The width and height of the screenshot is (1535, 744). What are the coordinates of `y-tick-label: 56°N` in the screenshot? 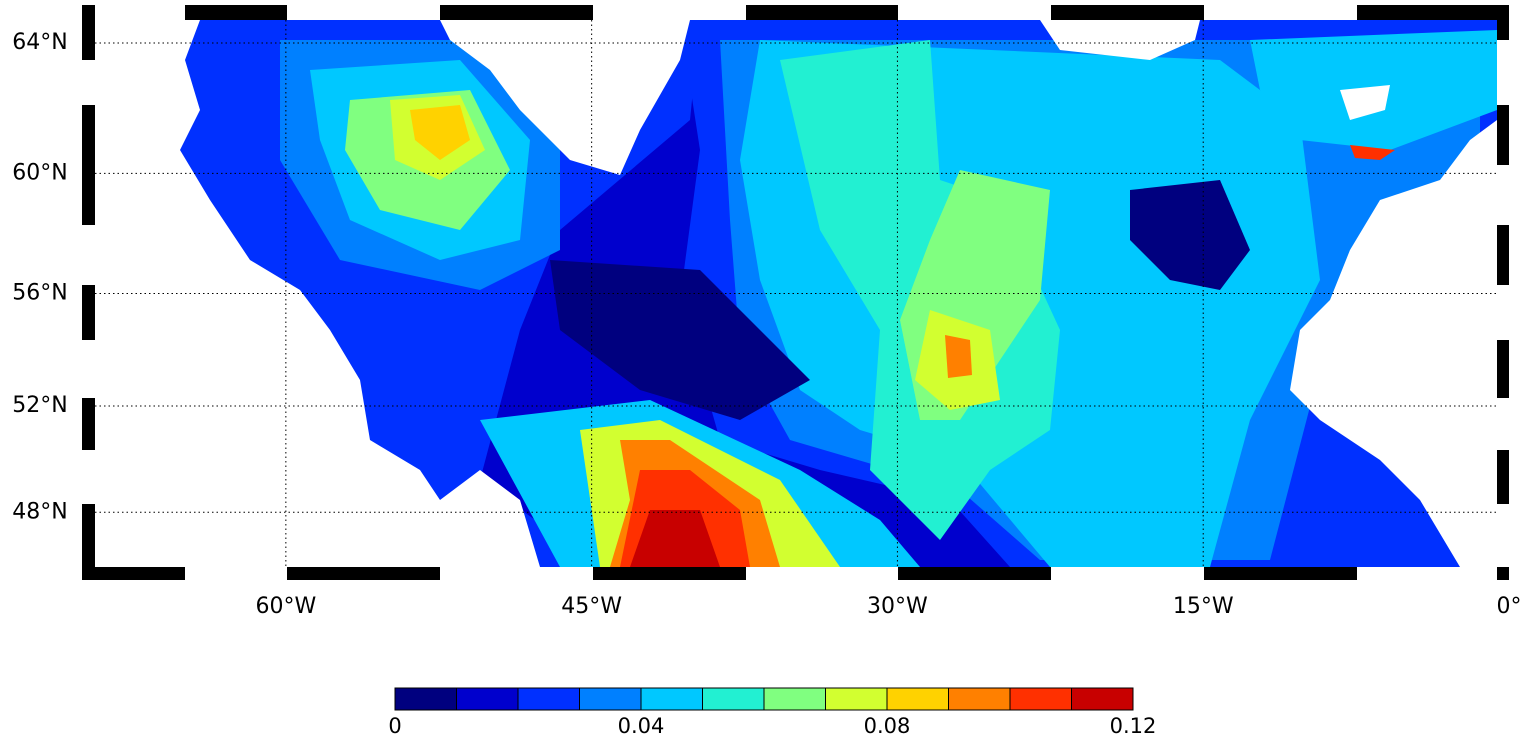 It's located at (39, 293).